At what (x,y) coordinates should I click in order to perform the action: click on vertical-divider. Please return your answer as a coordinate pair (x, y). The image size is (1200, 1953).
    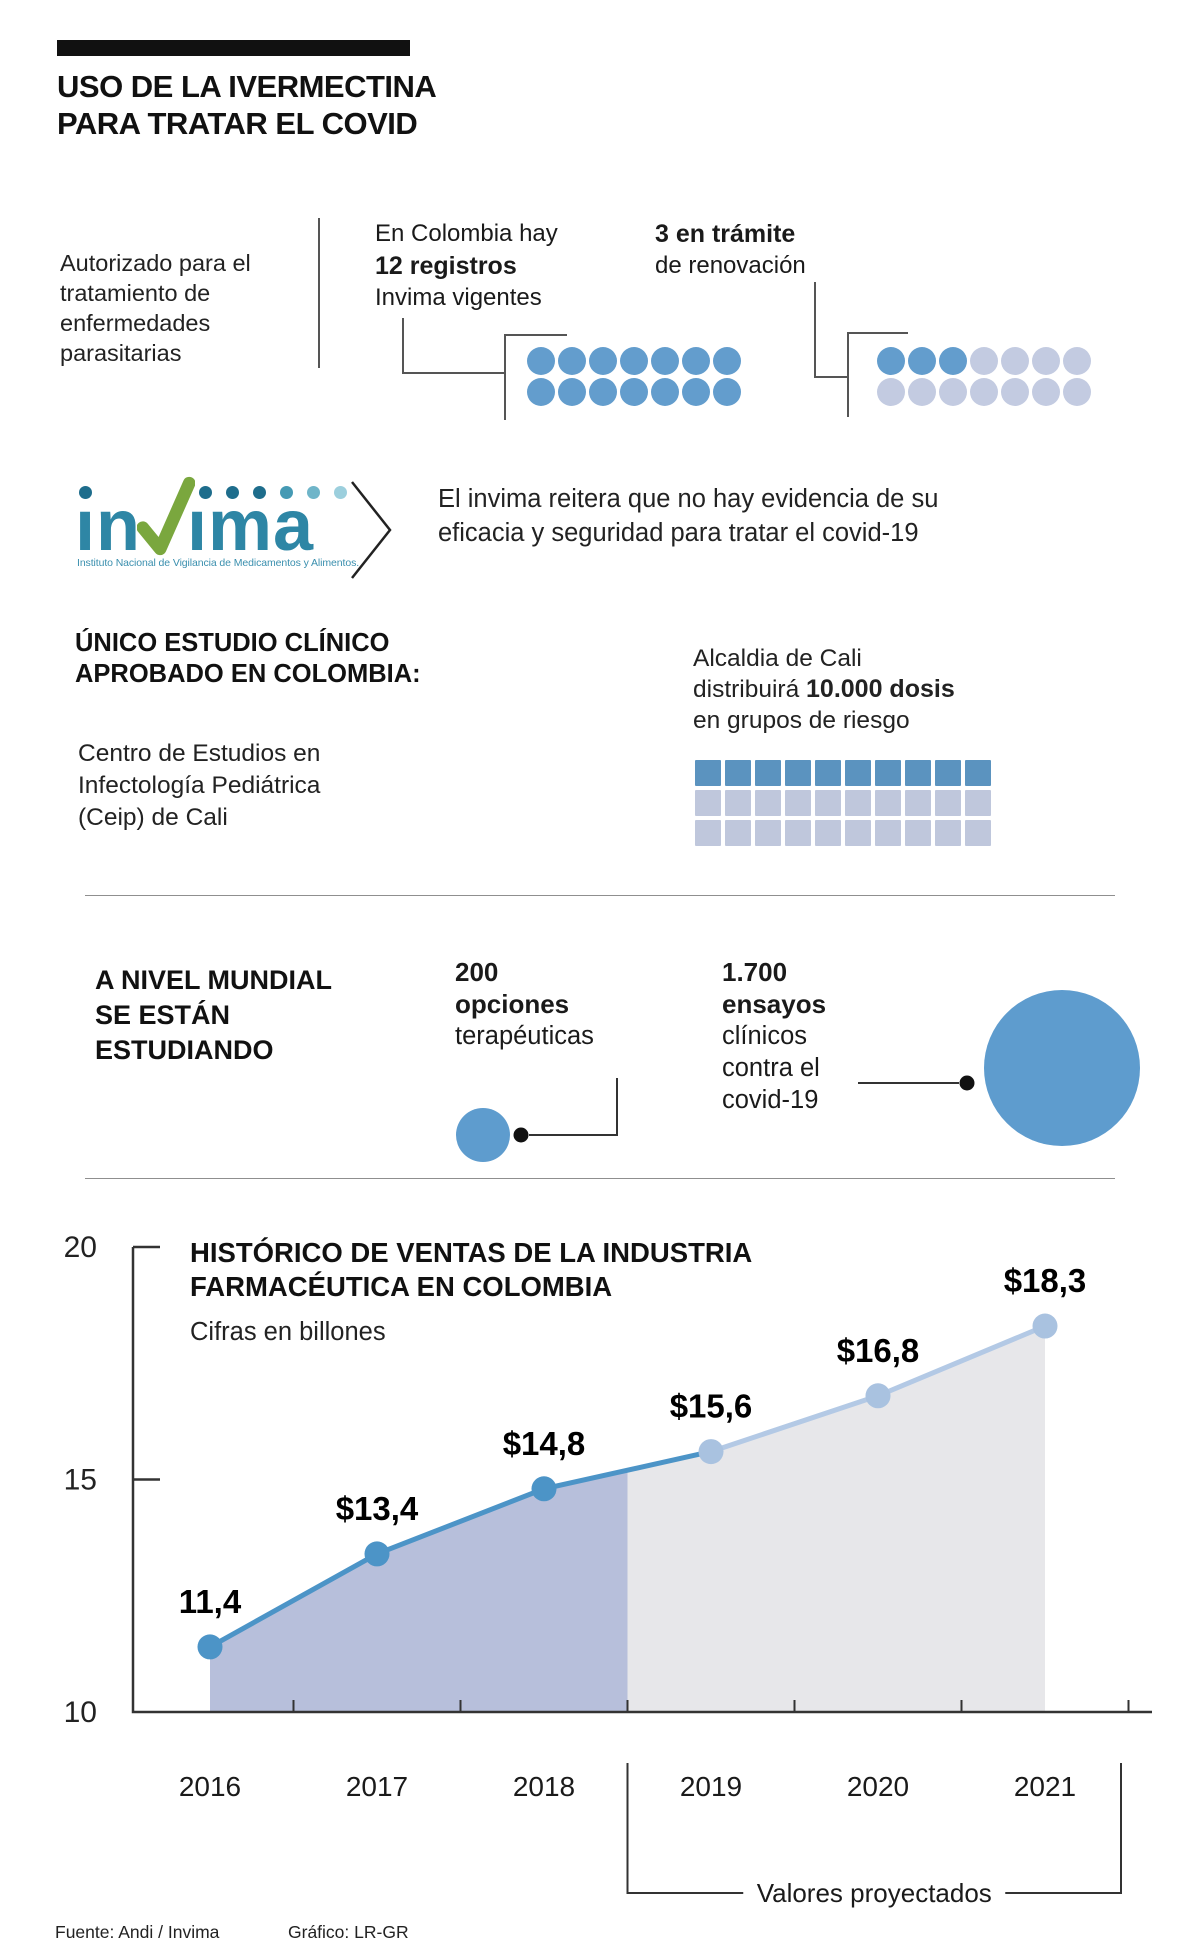
    Looking at the image, I should click on (319, 293).